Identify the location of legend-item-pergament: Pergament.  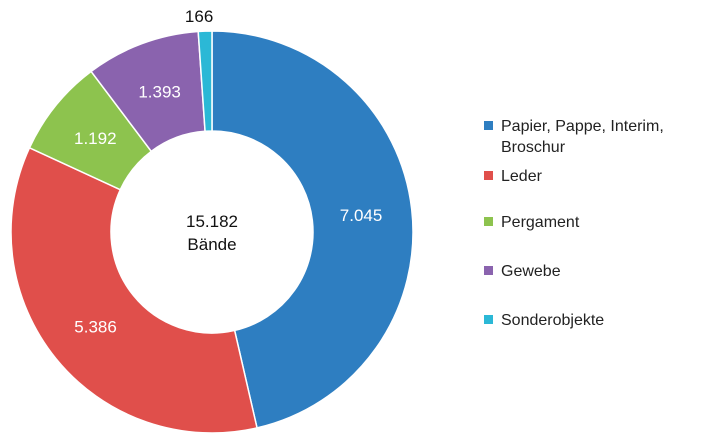
(531, 222).